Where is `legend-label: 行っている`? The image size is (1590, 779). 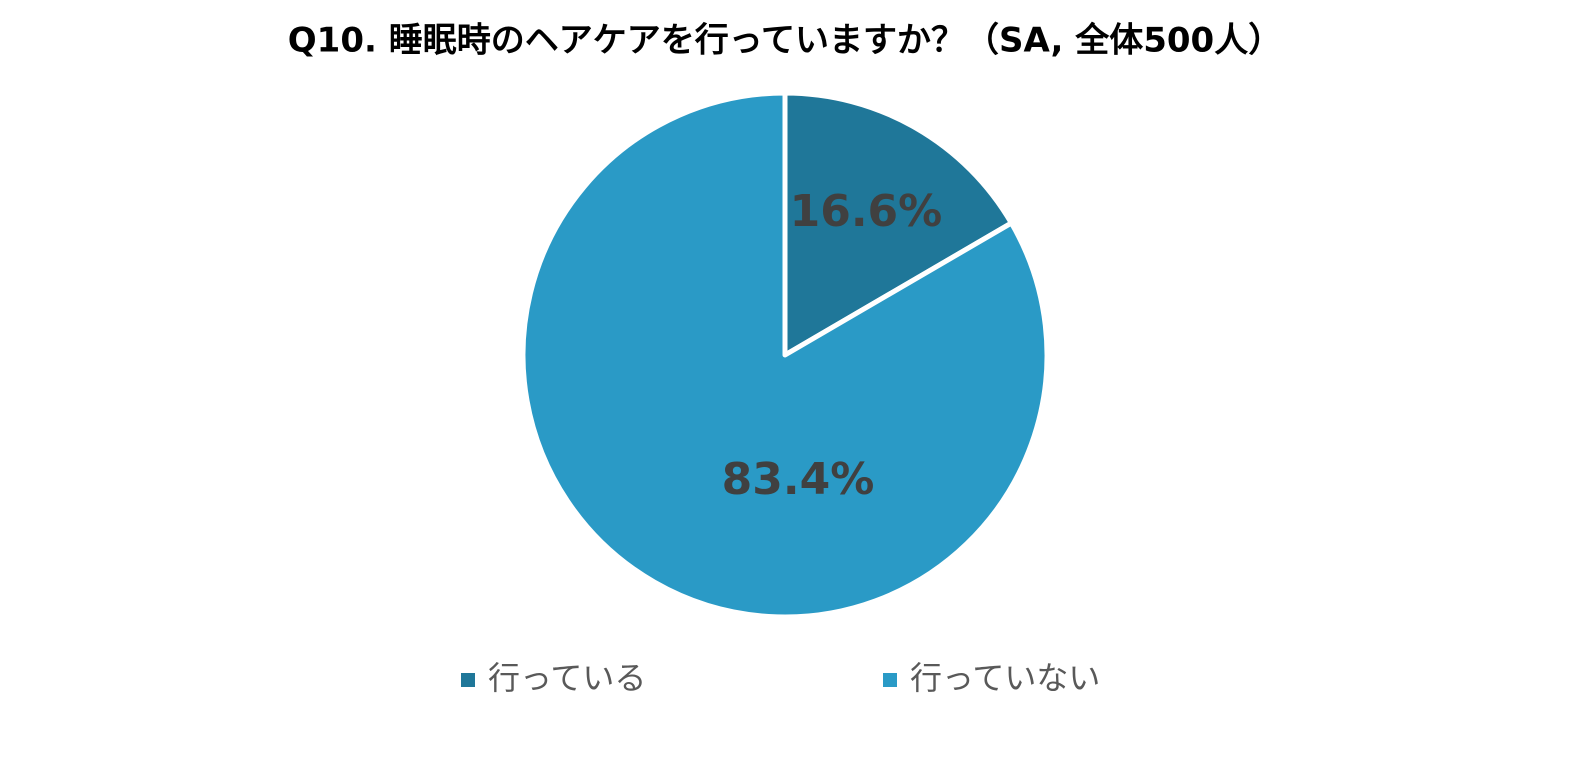 legend-label: 行っている is located at coordinates (567, 678).